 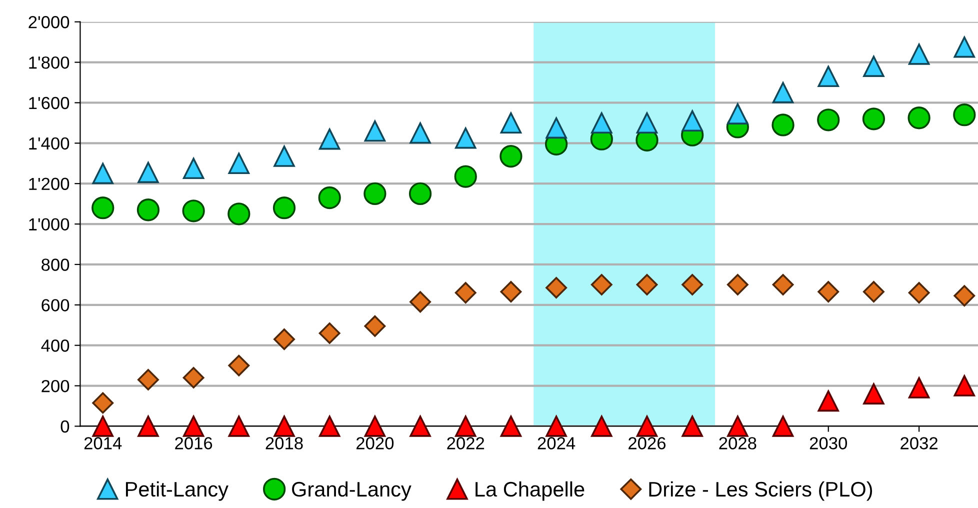 What do you see at coordinates (65, 426) in the screenshot?
I see `y-tick-label: 0` at bounding box center [65, 426].